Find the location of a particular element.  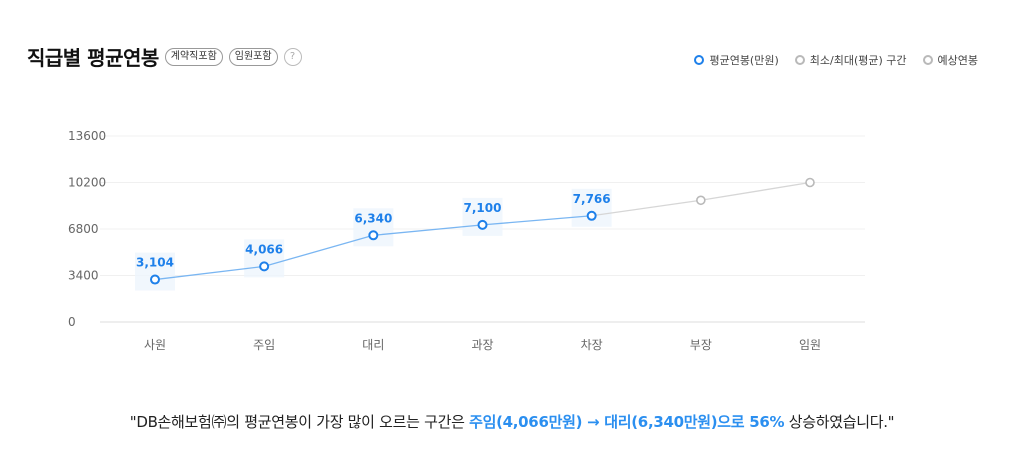

legend-label-expected: 예상연봉 is located at coordinates (957, 60).